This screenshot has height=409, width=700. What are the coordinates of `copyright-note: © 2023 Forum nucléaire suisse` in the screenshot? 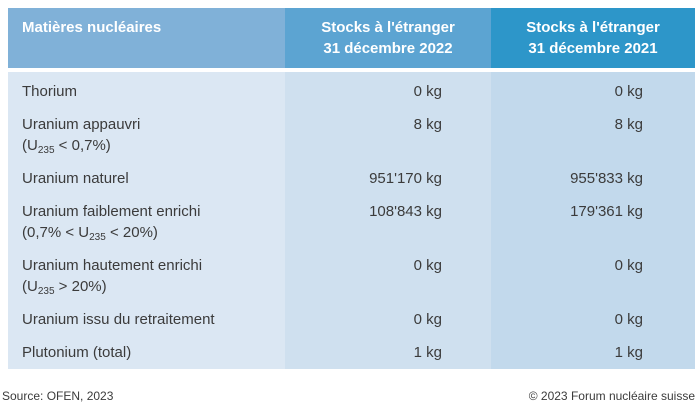 It's located at (611, 396).